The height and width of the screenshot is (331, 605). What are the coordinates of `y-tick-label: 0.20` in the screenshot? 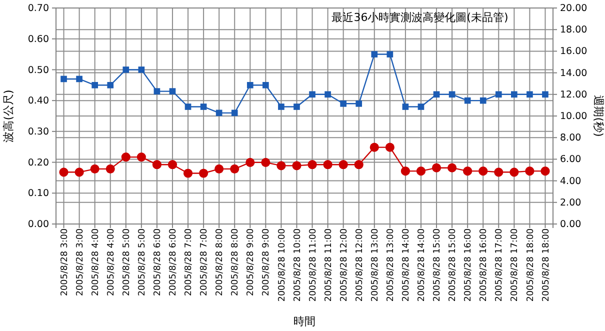 It's located at (38, 162).